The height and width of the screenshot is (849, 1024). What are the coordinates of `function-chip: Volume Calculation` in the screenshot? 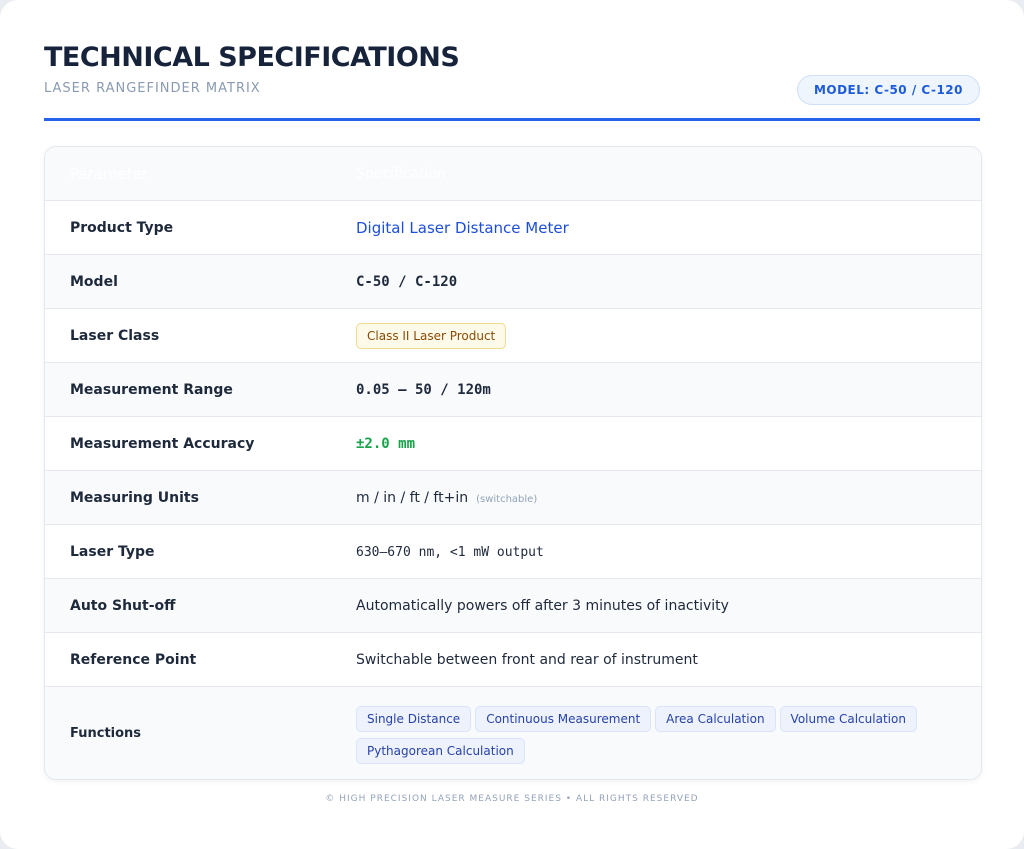 It's located at (848, 719).